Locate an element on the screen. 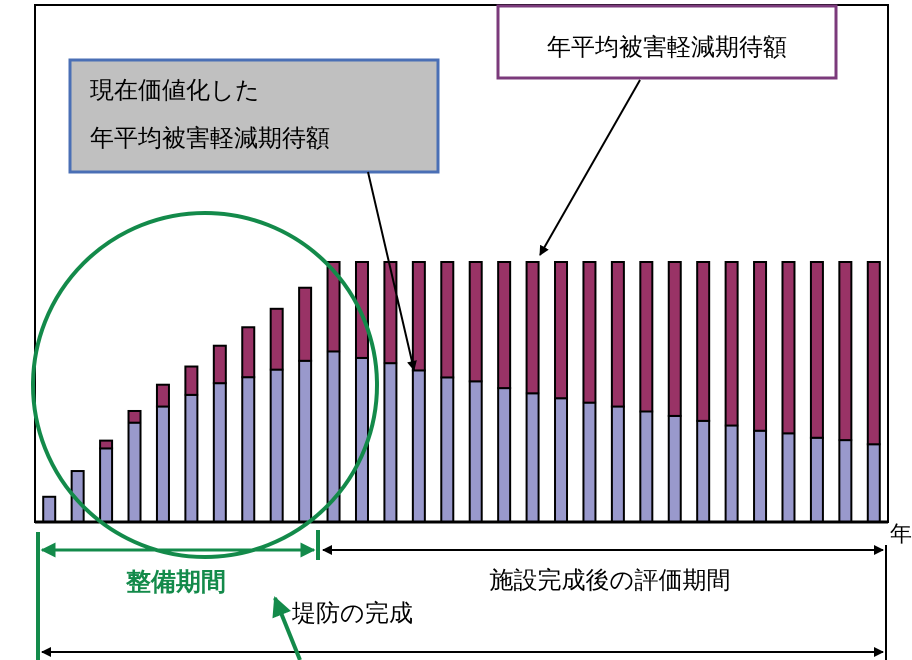 Image resolution: width=912 pixels, height=660 pixels. text: 整備期間 is located at coordinates (175, 581).